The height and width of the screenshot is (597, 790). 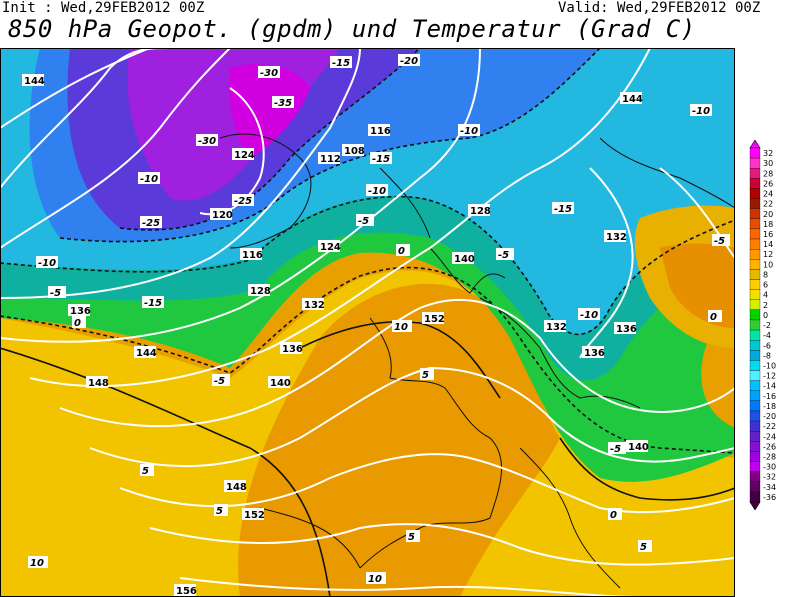 What do you see at coordinates (768, 163) in the screenshot?
I see `legend-value: 30` at bounding box center [768, 163].